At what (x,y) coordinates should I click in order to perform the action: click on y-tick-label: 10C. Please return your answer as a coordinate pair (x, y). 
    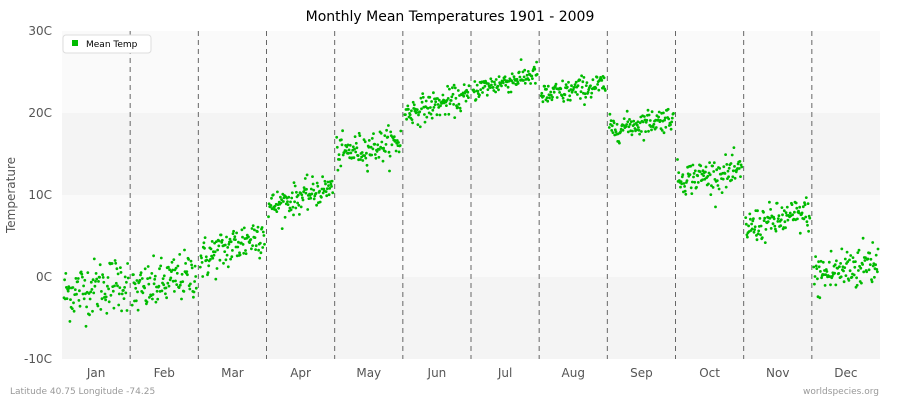
    Looking at the image, I should click on (40, 195).